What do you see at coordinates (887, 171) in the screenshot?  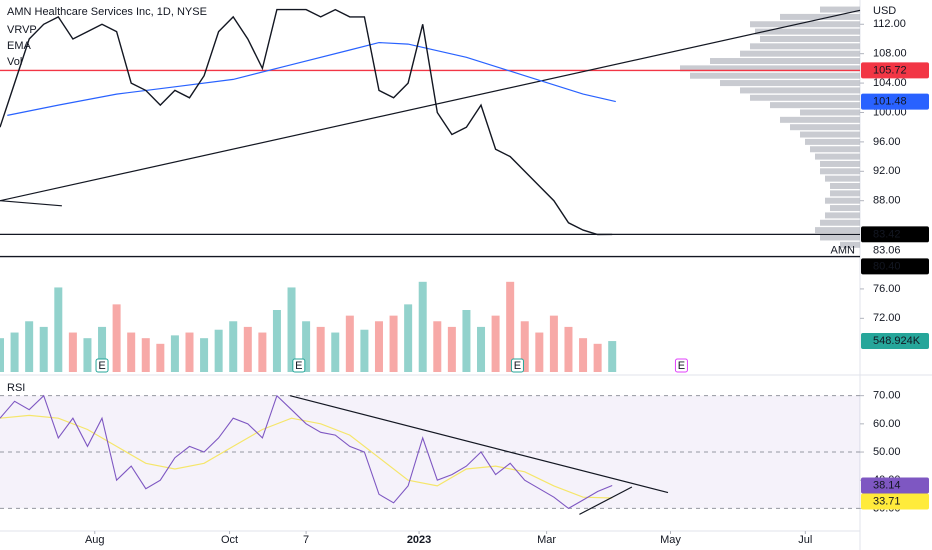 I see `y-tick-label: 92.00` at bounding box center [887, 171].